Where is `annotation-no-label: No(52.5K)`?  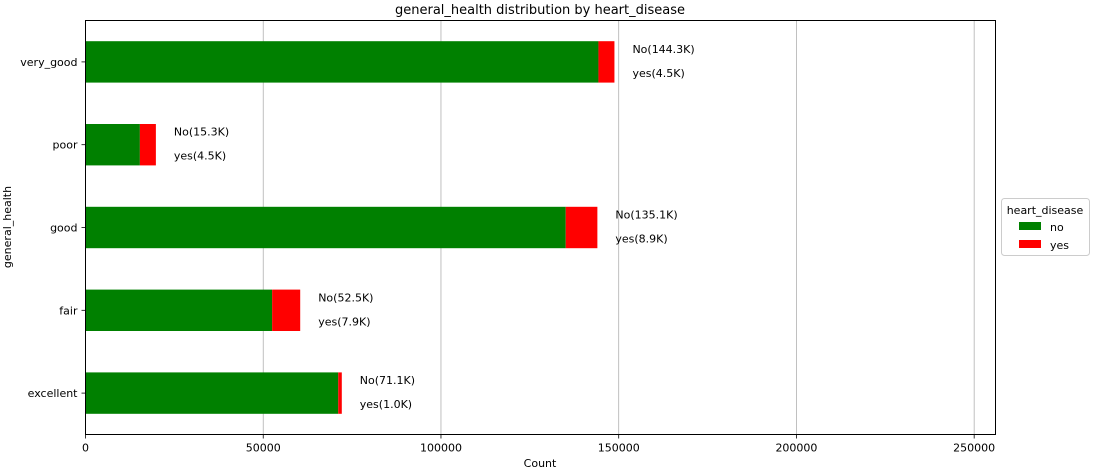 annotation-no-label: No(52.5K) is located at coordinates (345, 297).